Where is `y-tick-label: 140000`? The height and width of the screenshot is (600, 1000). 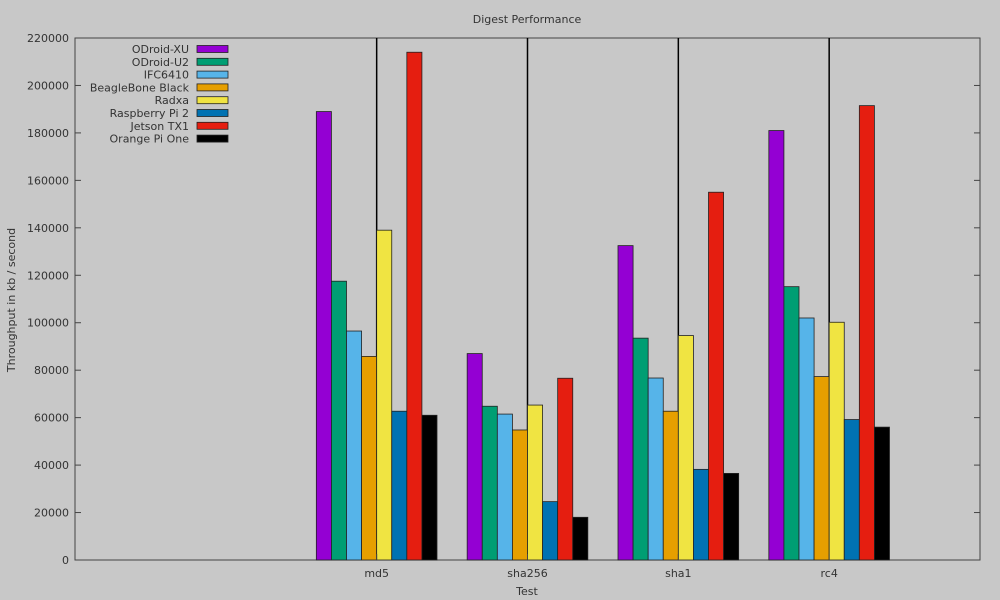 y-tick-label: 140000 is located at coordinates (48, 228).